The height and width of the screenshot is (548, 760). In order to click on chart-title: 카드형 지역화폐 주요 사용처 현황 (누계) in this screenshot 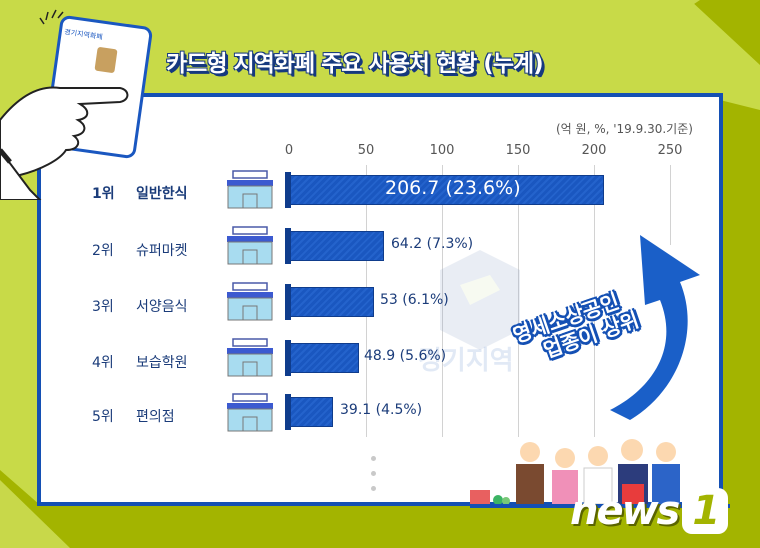, I will do `click(355, 64)`.